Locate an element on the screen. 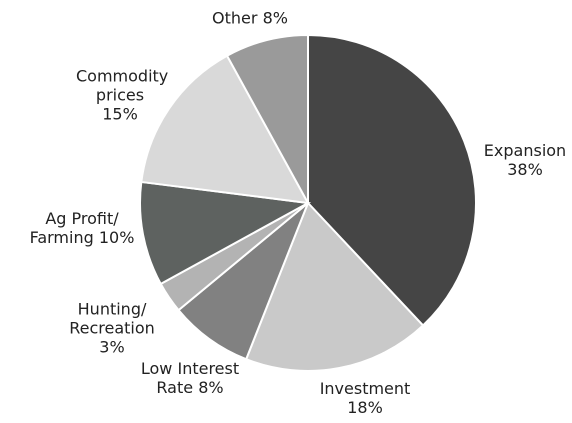 This screenshot has width=572, height=423. slice-label: Commodity prices 15% is located at coordinates (122, 95).